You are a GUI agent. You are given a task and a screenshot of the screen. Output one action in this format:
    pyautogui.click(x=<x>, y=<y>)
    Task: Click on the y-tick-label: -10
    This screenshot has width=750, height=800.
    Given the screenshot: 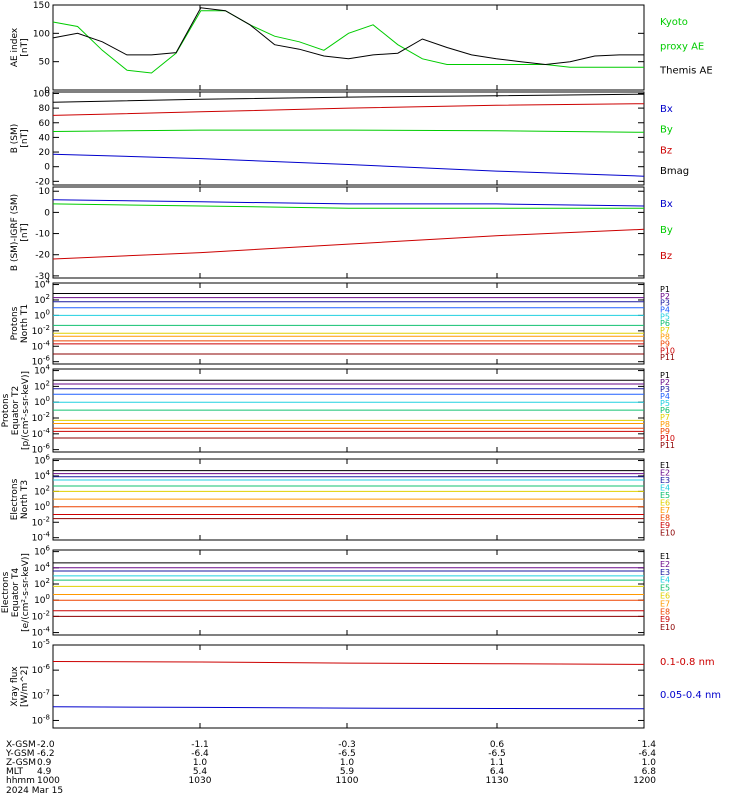 What is the action you would take?
    pyautogui.click(x=42, y=235)
    